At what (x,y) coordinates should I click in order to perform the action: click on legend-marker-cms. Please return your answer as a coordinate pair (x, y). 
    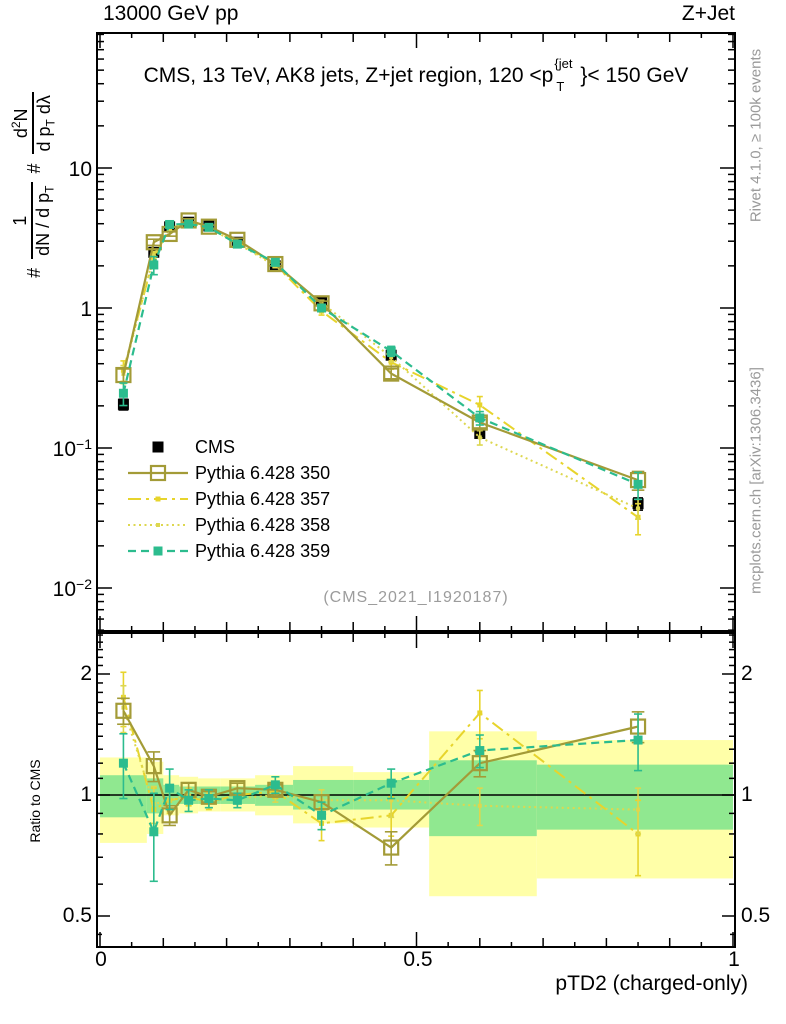
    Looking at the image, I should click on (158, 447).